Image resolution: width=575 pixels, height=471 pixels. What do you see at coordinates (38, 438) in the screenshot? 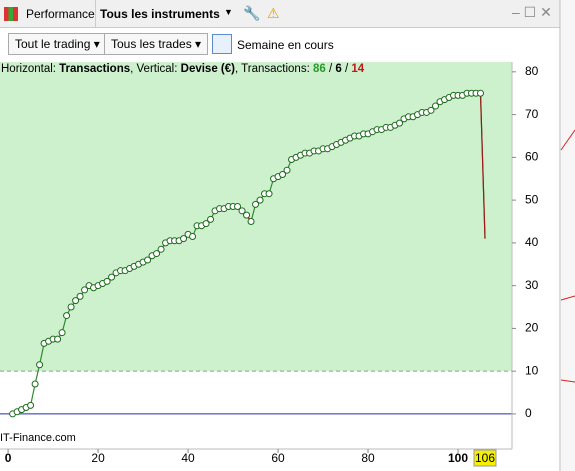
I see `watermark: IT-Finance.com` at bounding box center [38, 438].